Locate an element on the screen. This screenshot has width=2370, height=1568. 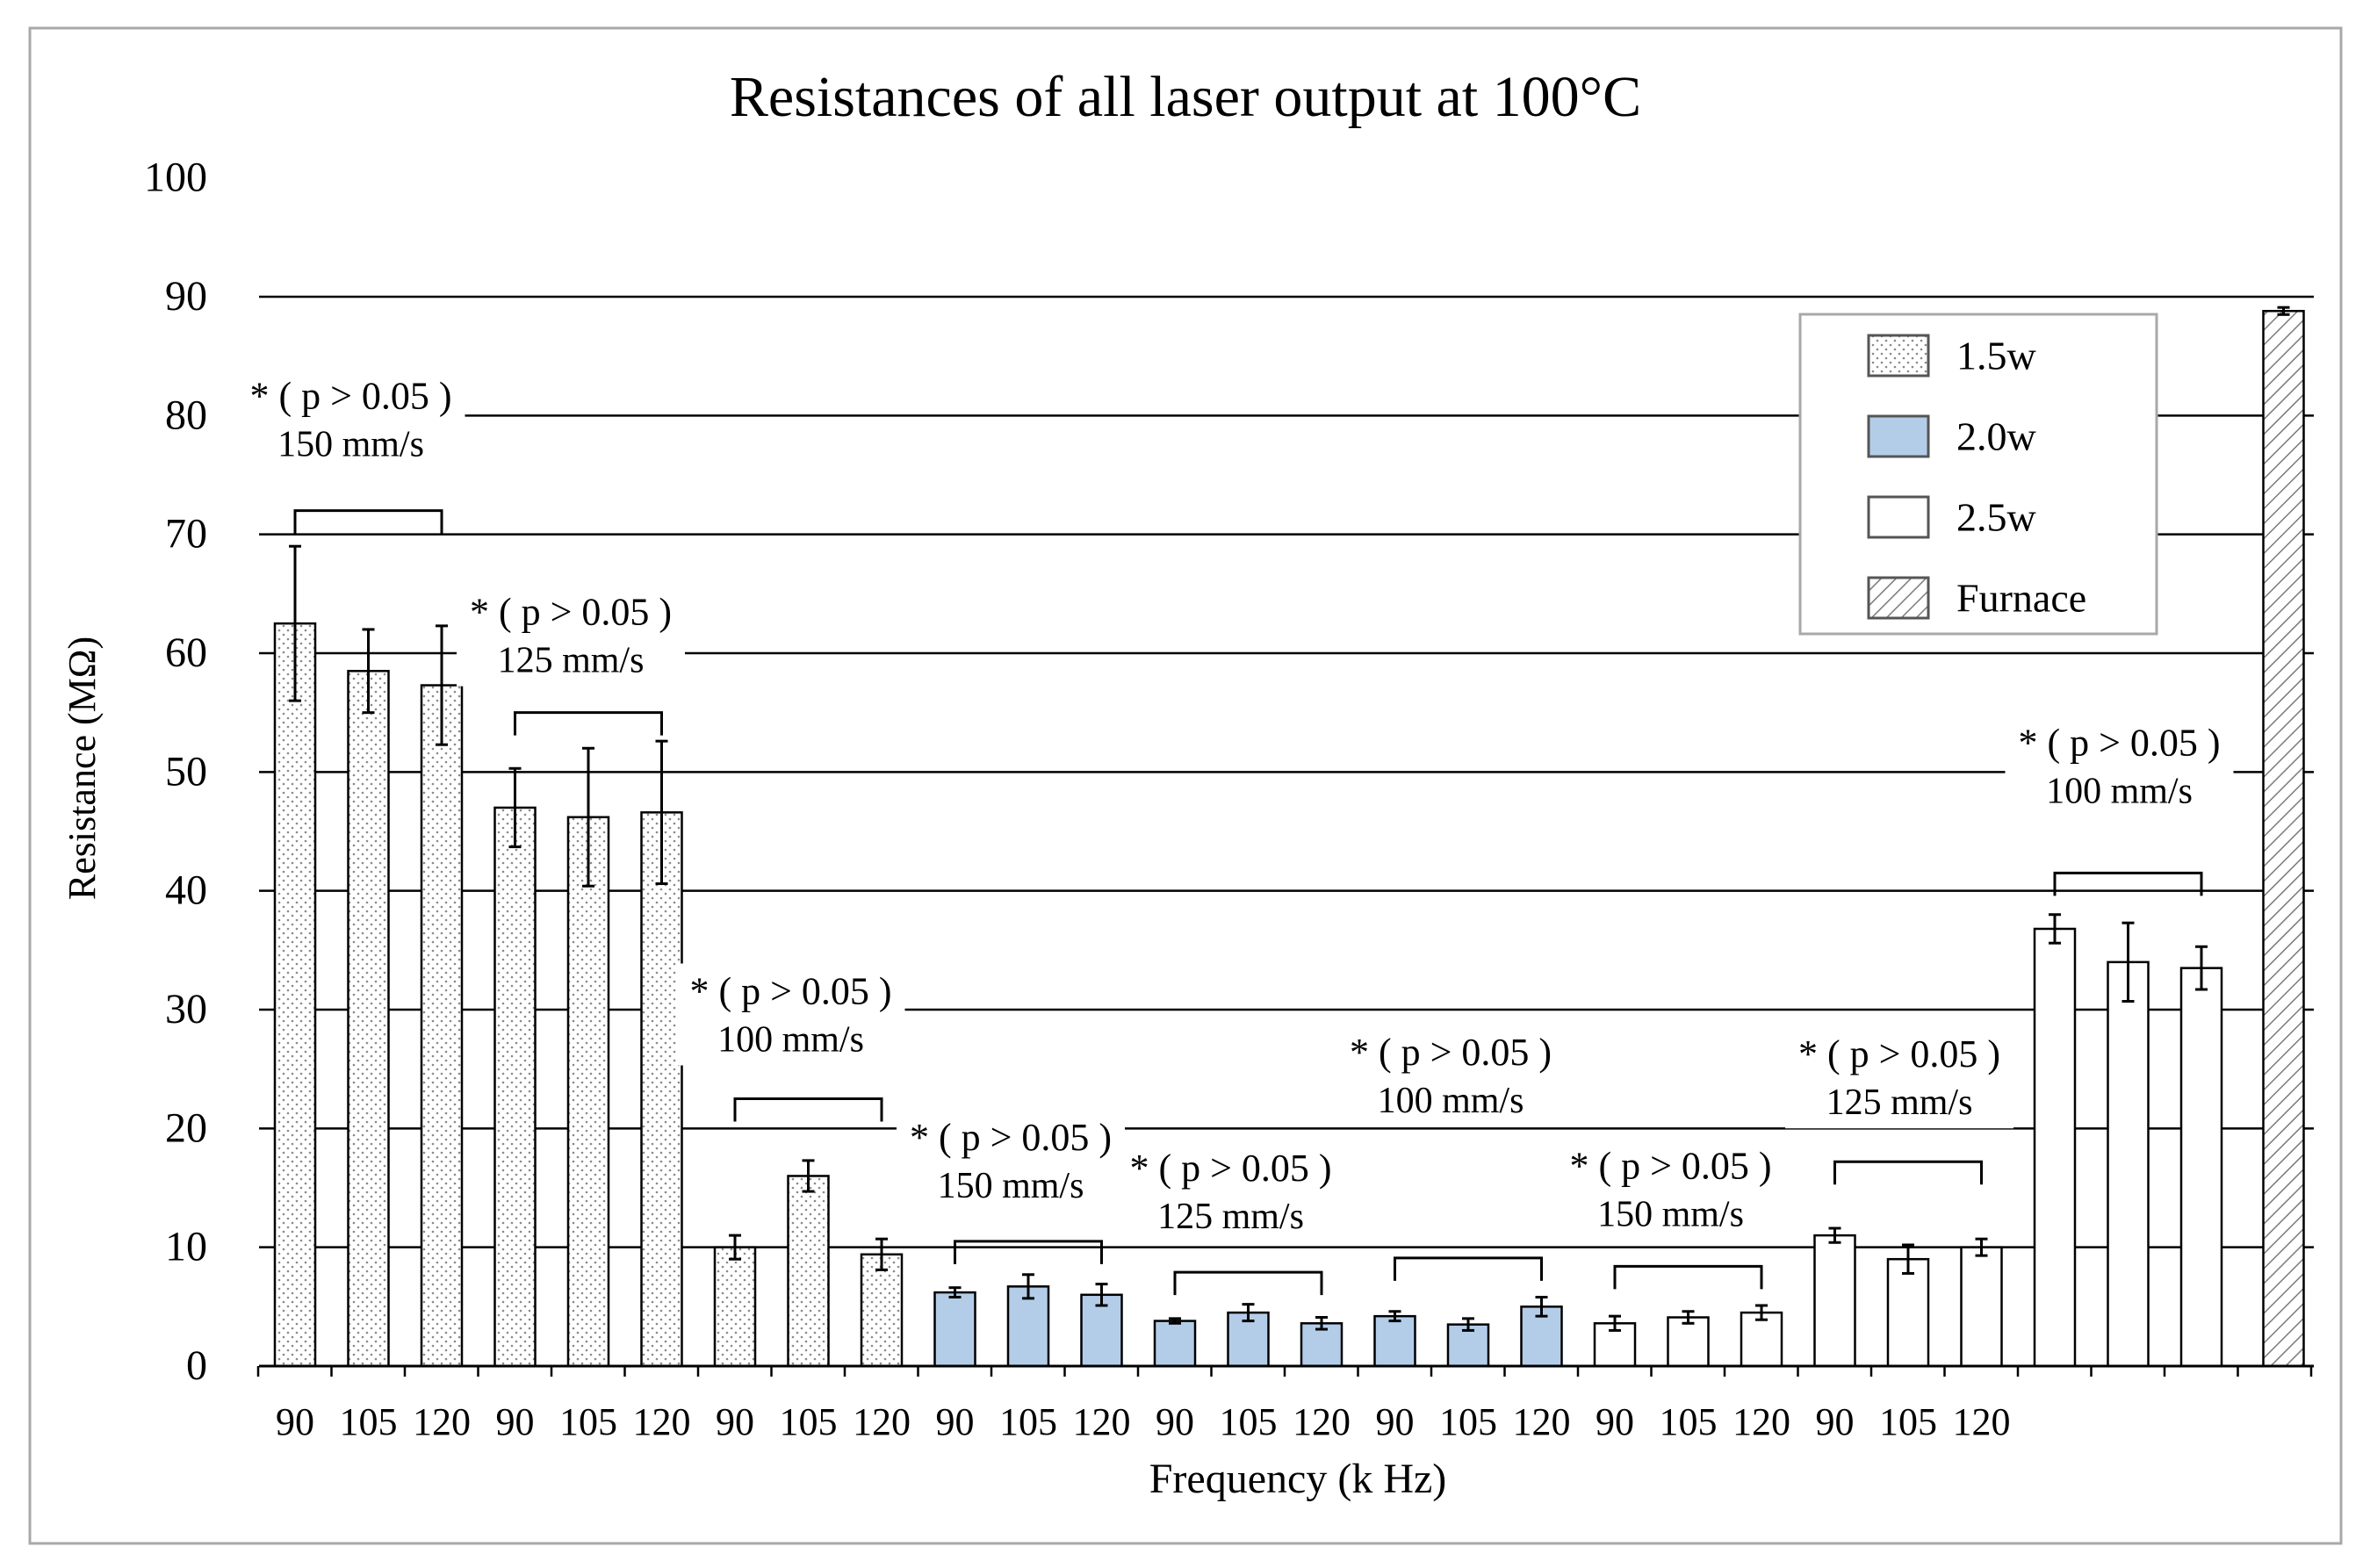
legend-label-2-0w: 2.0w is located at coordinates (1997, 436).